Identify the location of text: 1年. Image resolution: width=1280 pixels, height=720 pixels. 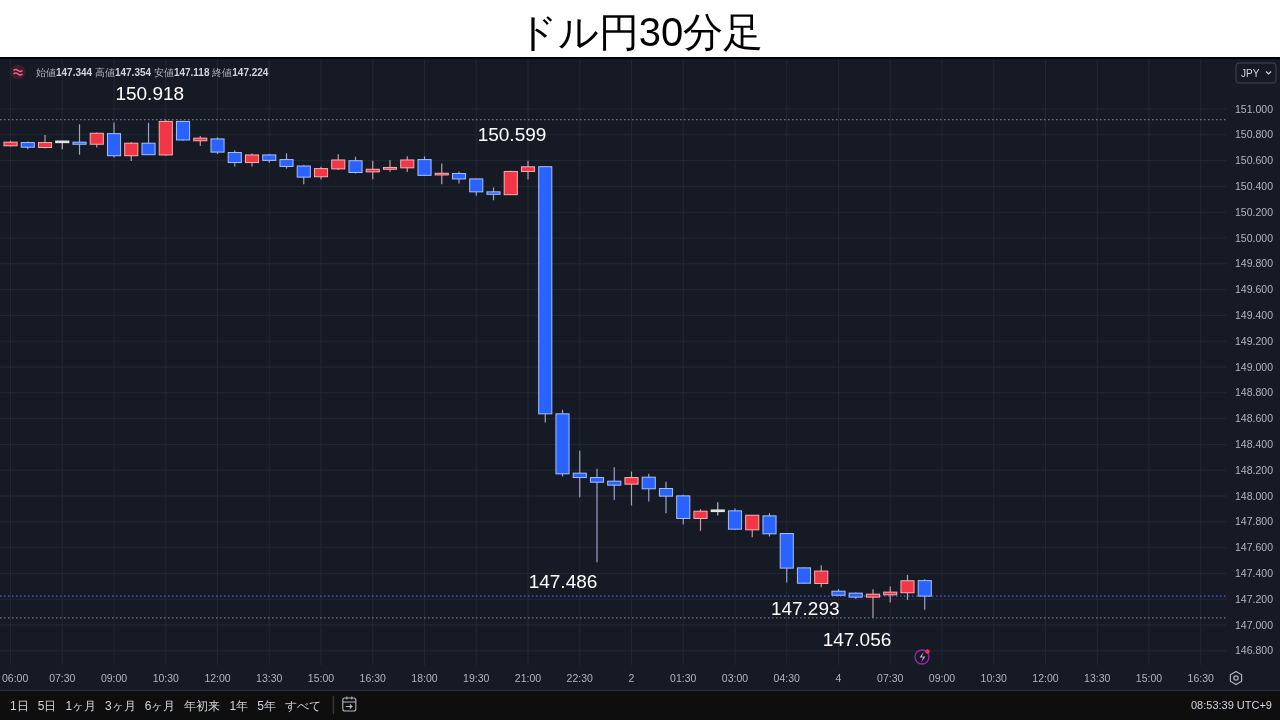
(239, 706).